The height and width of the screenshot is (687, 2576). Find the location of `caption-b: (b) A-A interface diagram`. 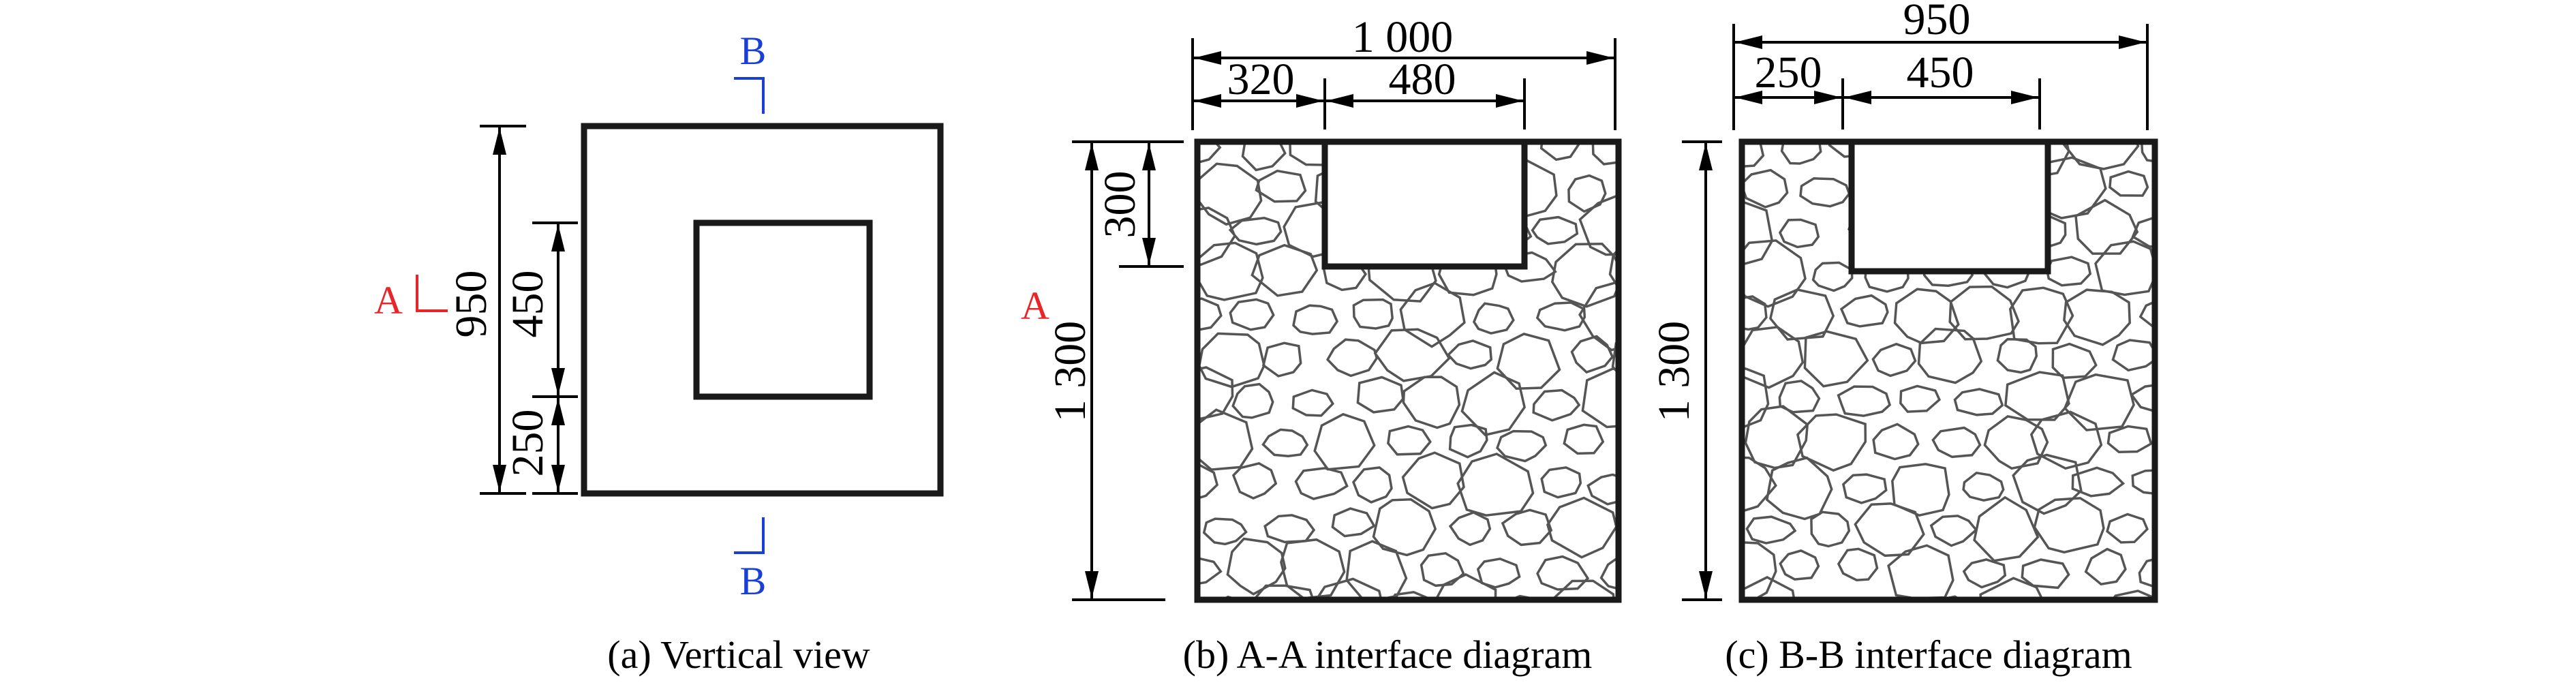

caption-b: (b) A-A interface diagram is located at coordinates (1388, 654).